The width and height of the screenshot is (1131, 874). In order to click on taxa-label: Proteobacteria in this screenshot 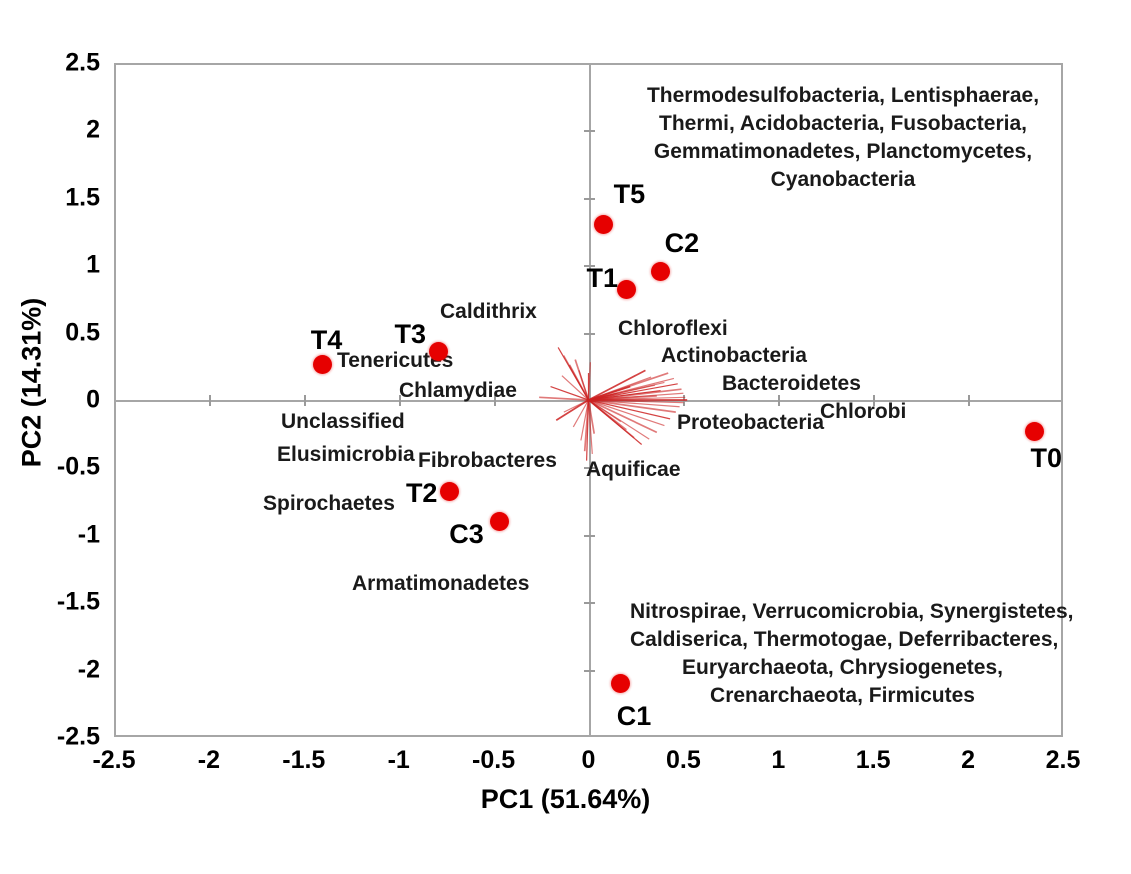, I will do `click(751, 422)`.